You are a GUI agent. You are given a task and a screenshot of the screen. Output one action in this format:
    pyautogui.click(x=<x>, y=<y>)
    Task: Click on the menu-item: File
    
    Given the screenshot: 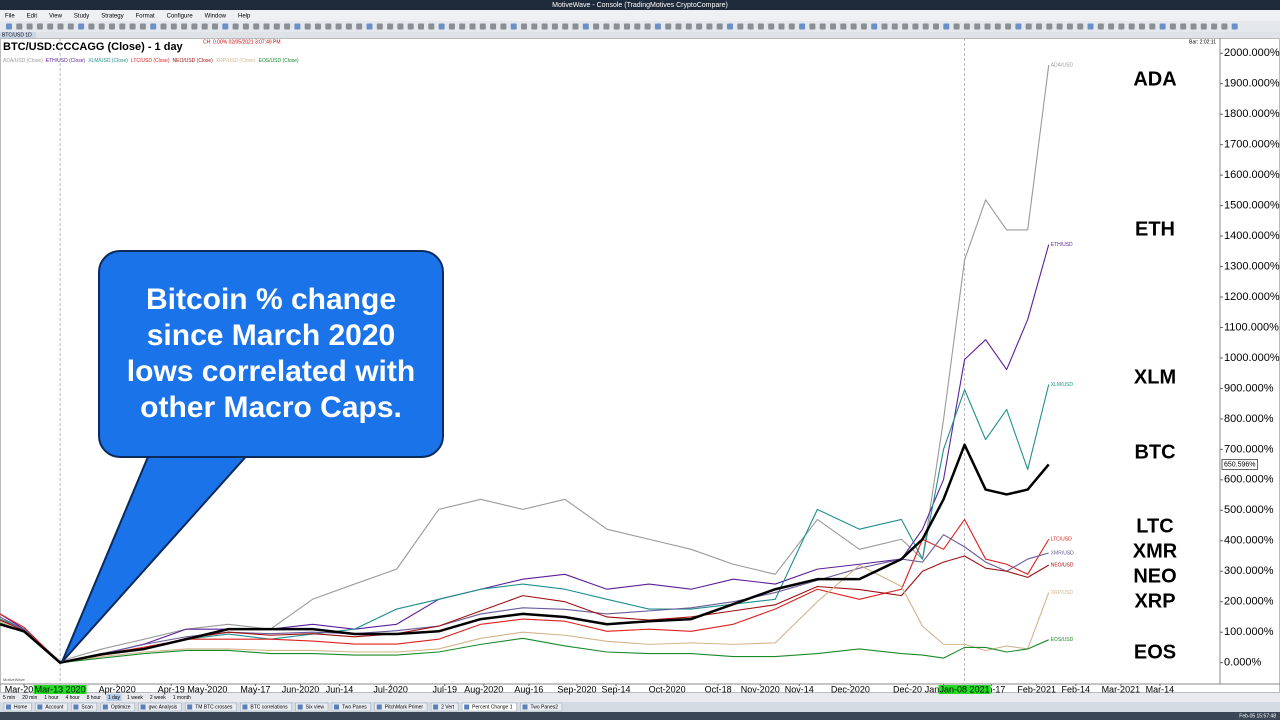 What is the action you would take?
    pyautogui.click(x=10, y=17)
    